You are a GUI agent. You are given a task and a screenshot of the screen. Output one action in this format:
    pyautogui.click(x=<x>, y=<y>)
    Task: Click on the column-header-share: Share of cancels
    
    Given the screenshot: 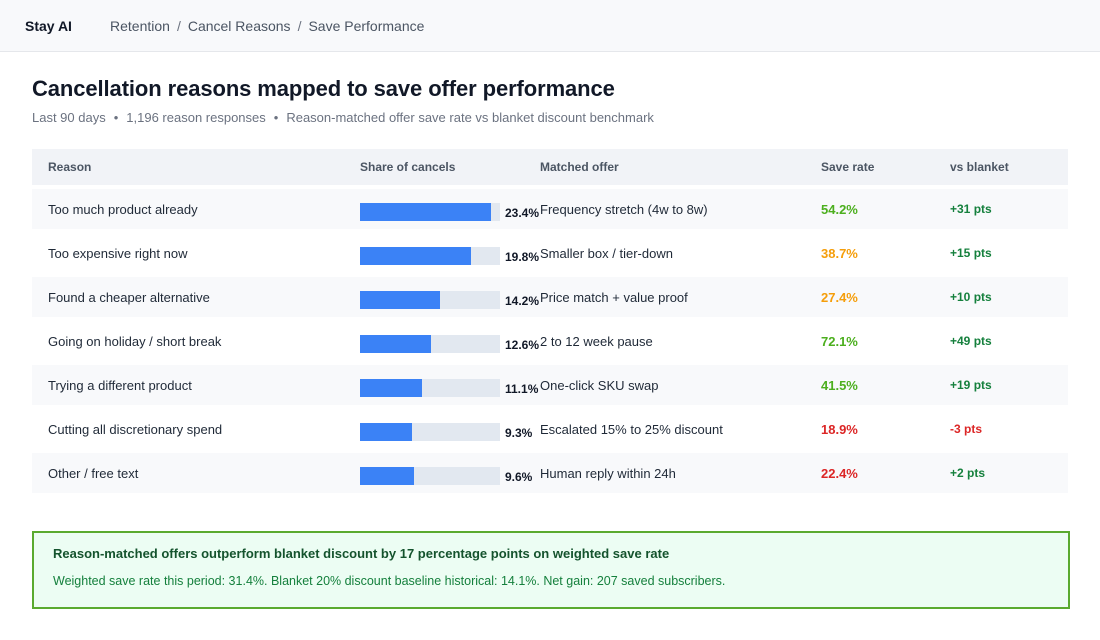 What is the action you would take?
    pyautogui.click(x=408, y=167)
    